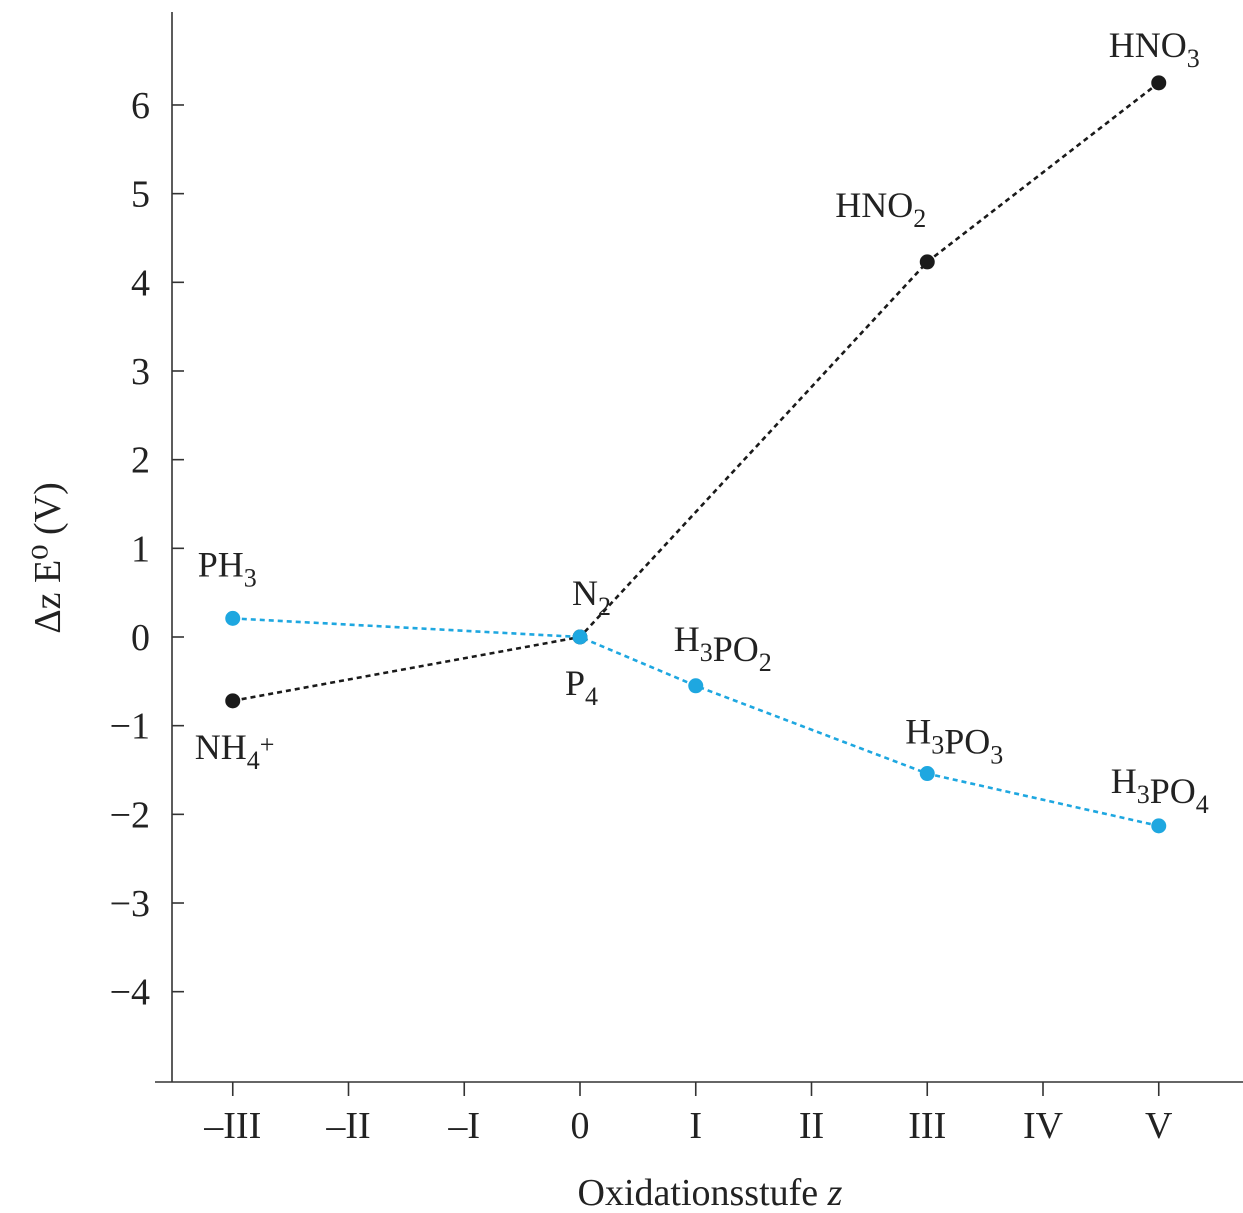 This screenshot has height=1213, width=1243. I want to click on x-tick-label: II, so click(811, 1126).